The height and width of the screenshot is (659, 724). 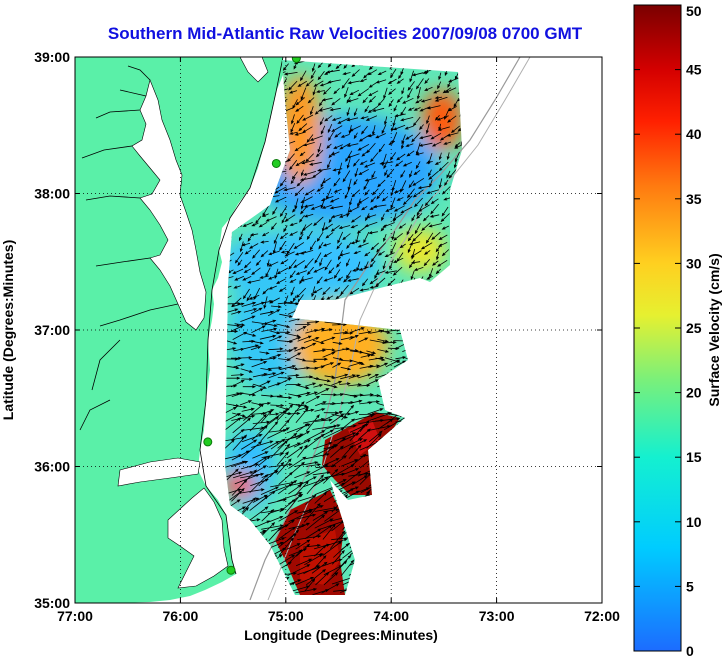 I want to click on colorbar-tick-label: 50, so click(x=694, y=11).